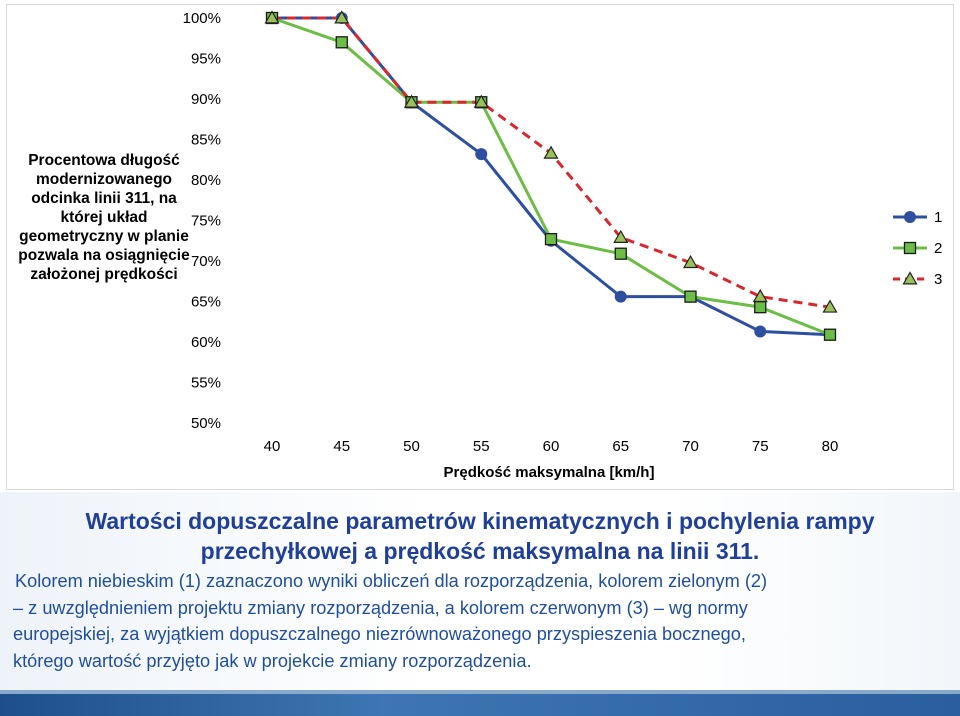  Describe the element at coordinates (104, 198) in the screenshot. I see `y-axis-title-line: odcinka linii 311, na` at that location.